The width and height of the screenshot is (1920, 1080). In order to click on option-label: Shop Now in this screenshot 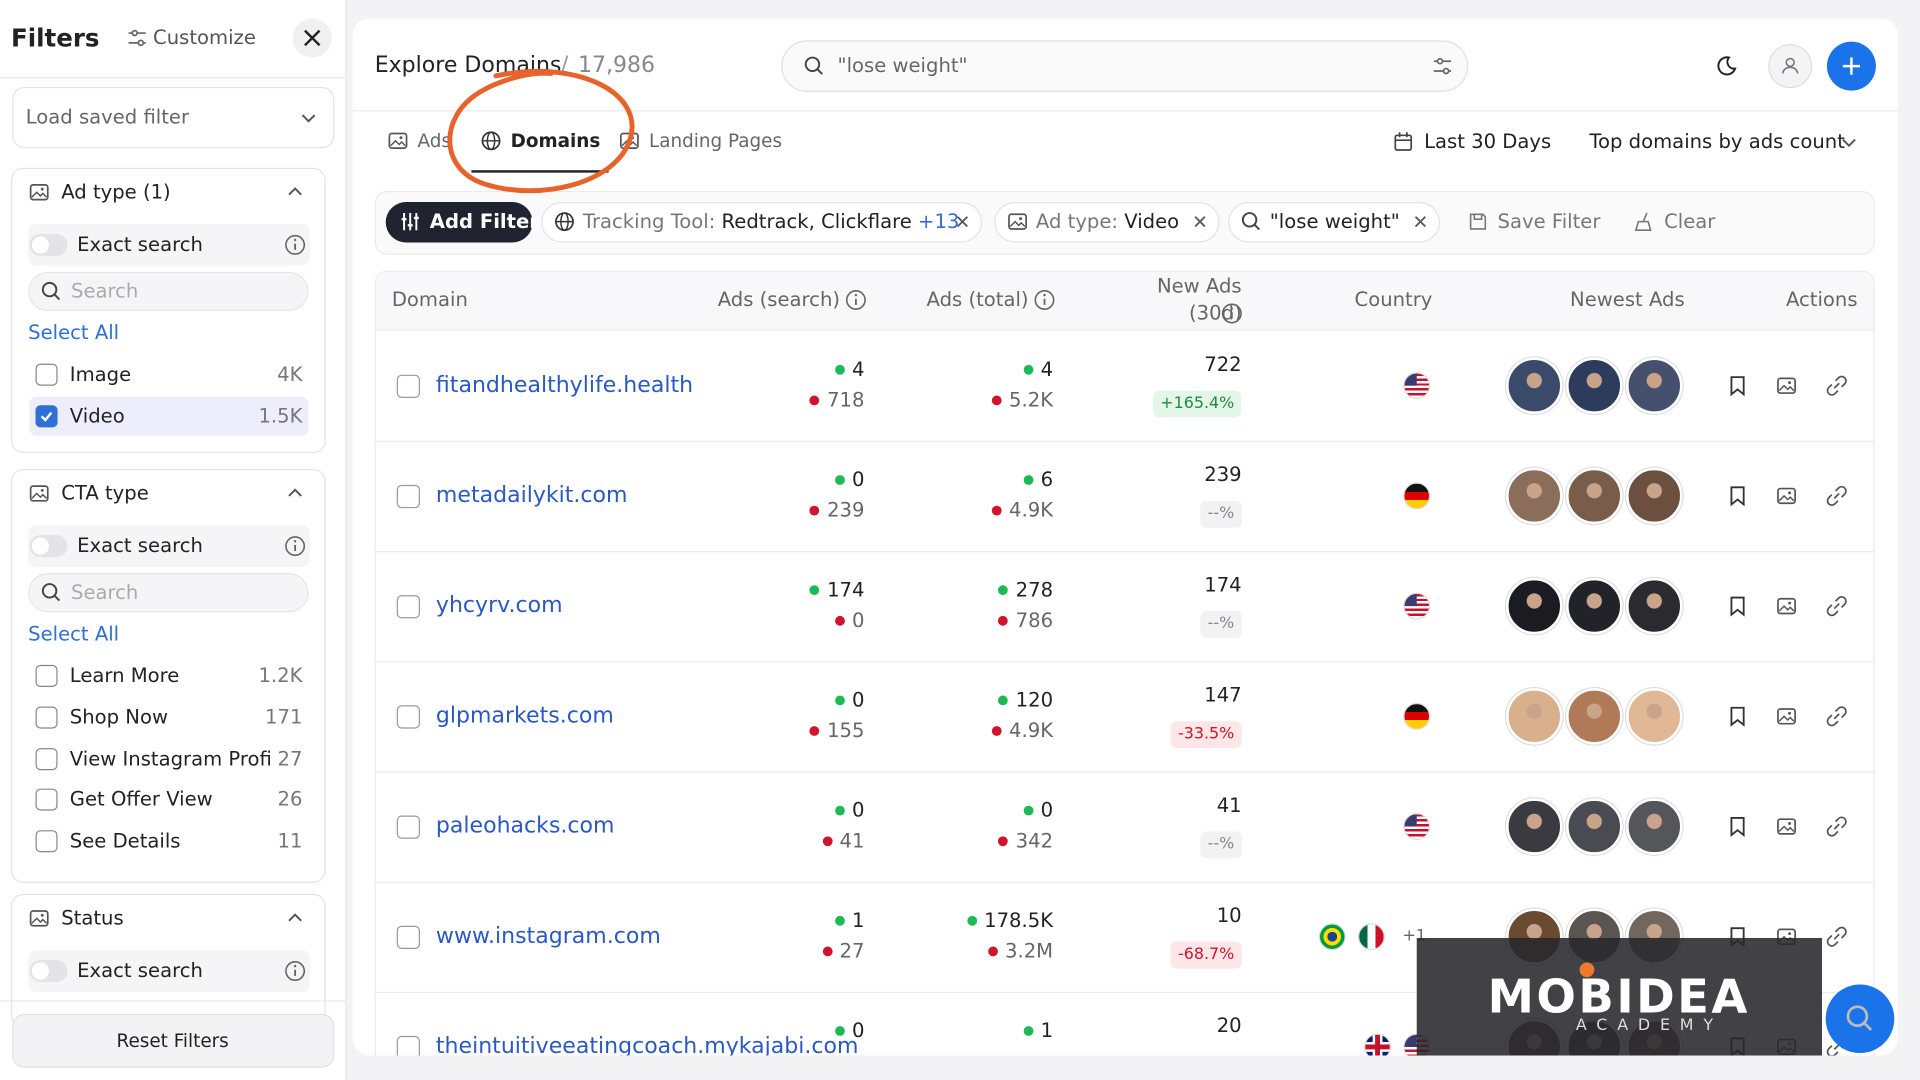, I will do `click(118, 717)`.